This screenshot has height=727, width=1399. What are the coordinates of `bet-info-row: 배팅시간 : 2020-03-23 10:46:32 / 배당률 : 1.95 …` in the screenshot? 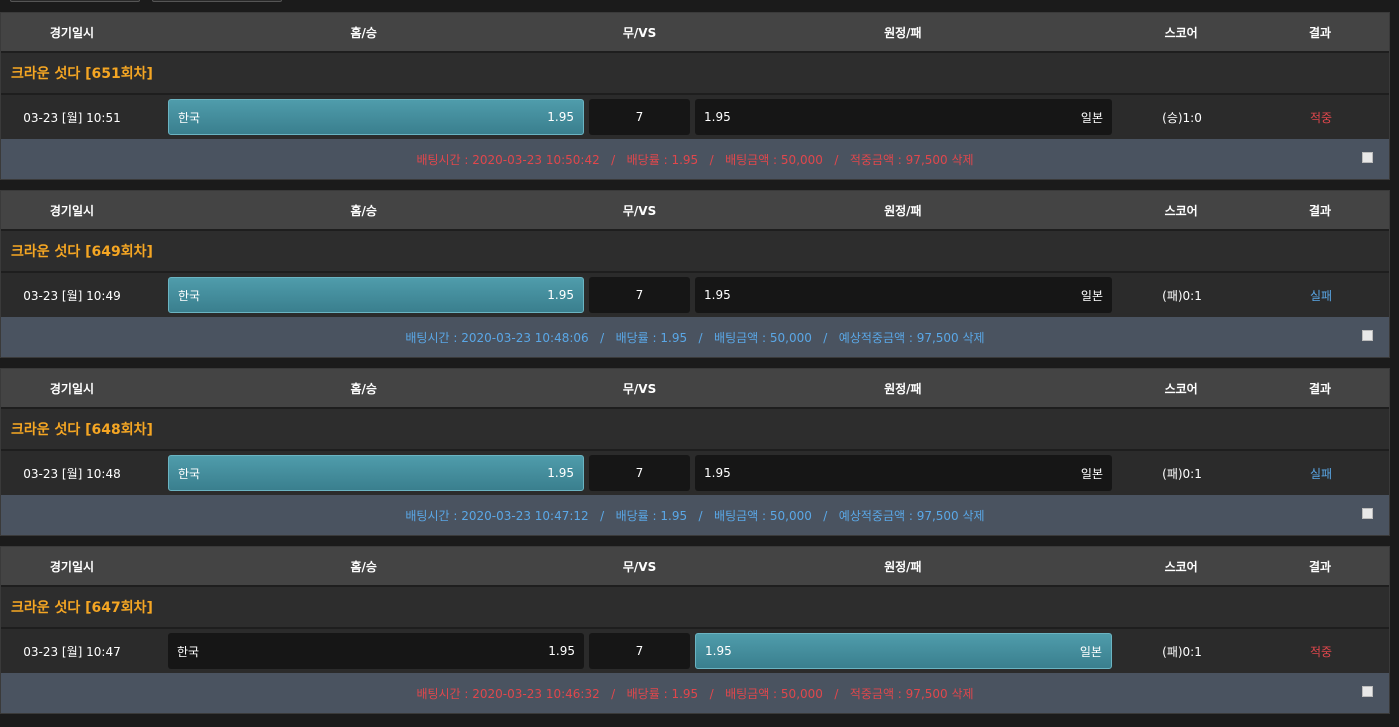 It's located at (695, 693).